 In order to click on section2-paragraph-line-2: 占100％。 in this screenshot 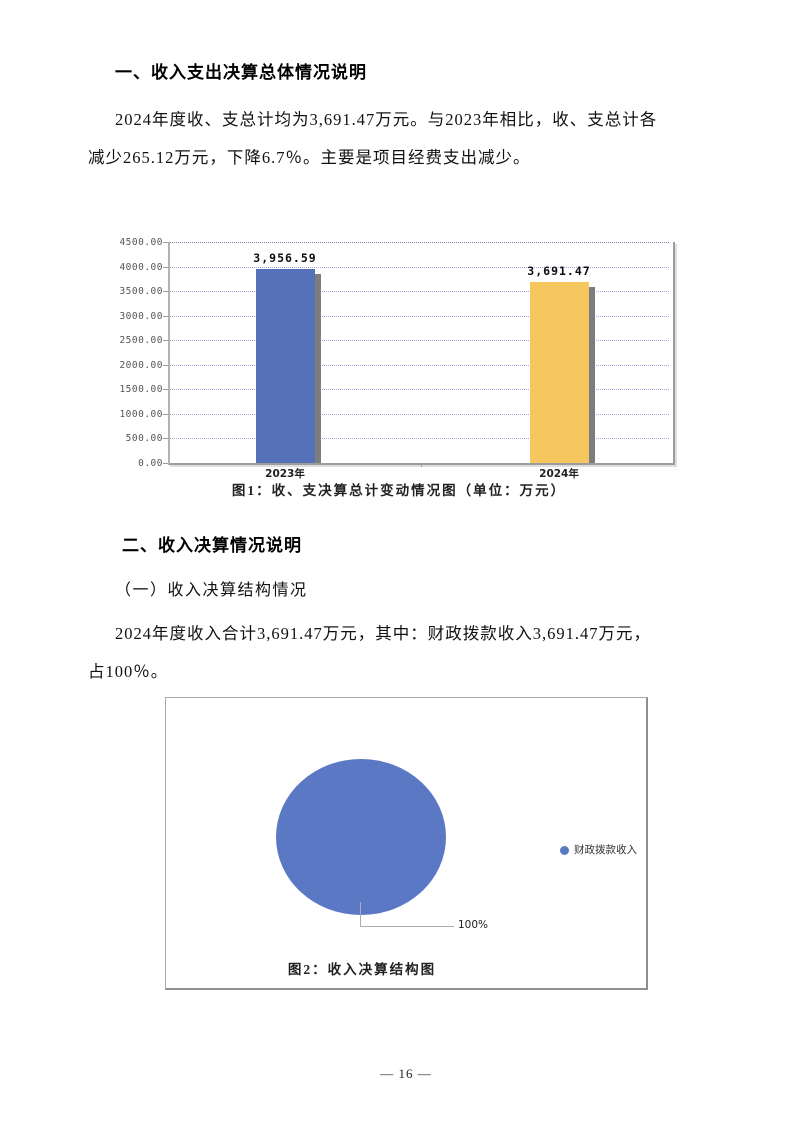, I will do `click(128, 671)`.